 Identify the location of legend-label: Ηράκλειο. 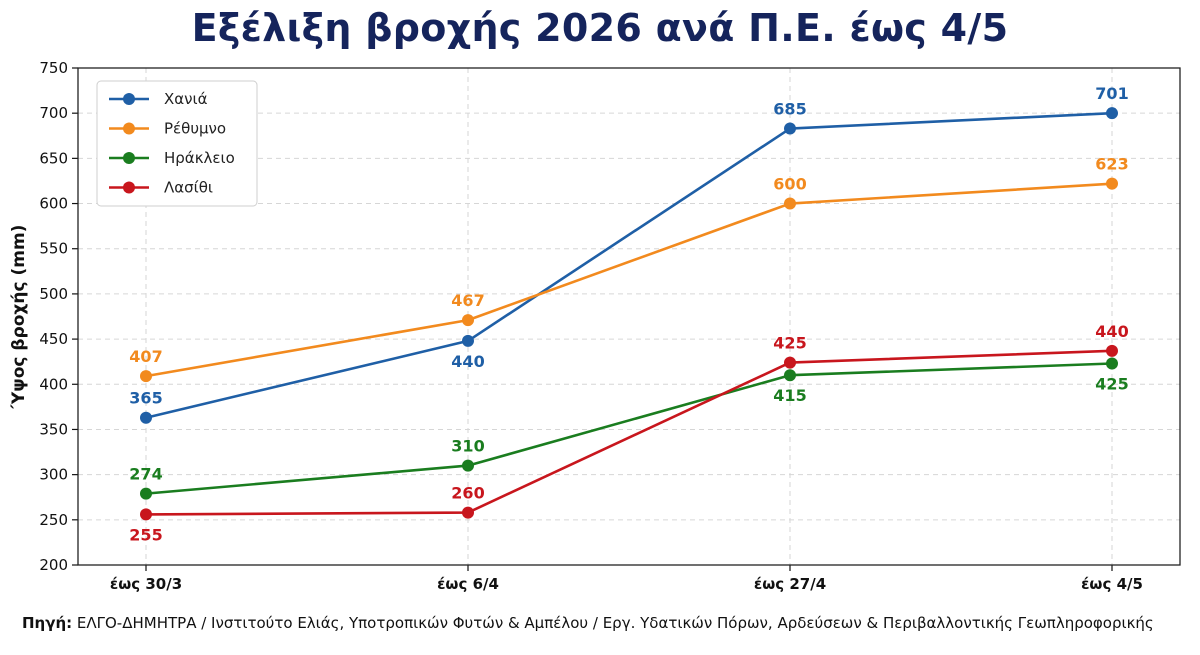
(199, 158).